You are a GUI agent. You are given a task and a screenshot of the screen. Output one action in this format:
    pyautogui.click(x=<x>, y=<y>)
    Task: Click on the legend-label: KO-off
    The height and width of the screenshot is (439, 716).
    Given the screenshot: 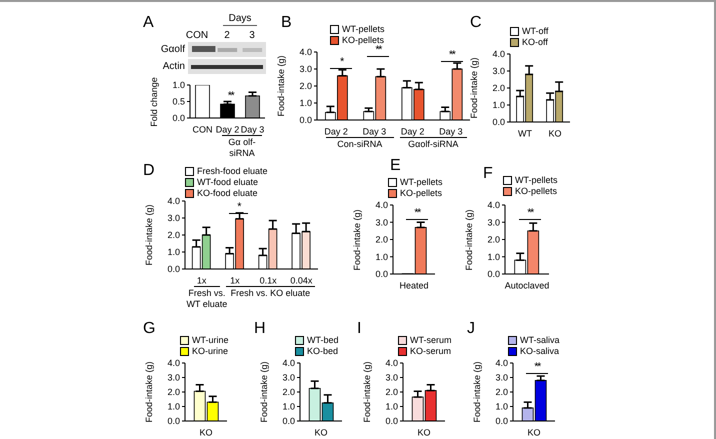 What is the action you would take?
    pyautogui.click(x=534, y=42)
    